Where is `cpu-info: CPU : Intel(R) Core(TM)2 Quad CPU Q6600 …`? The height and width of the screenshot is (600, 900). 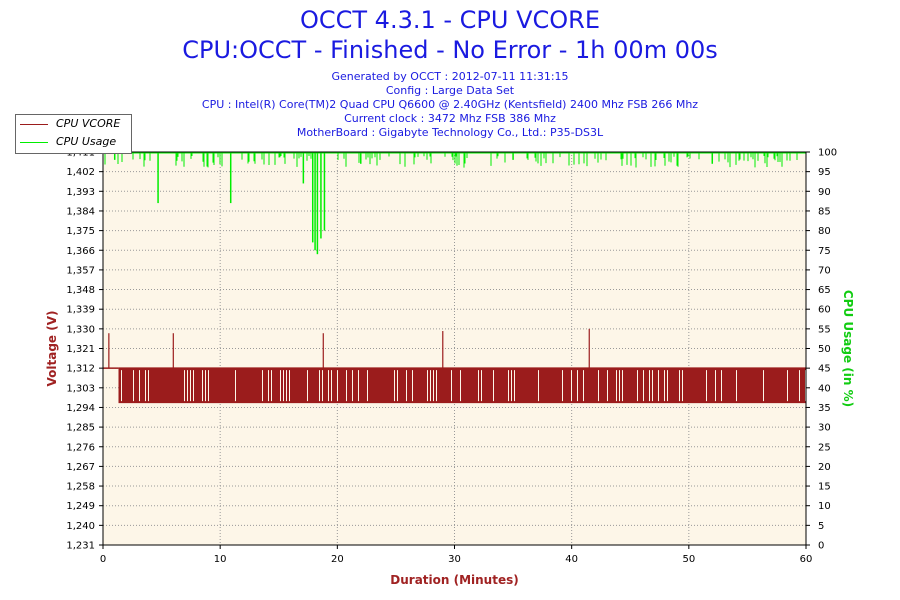
cpu-info: CPU : Intel(R) Core(TM)2 Quad CPU Q6600 … is located at coordinates (450, 104).